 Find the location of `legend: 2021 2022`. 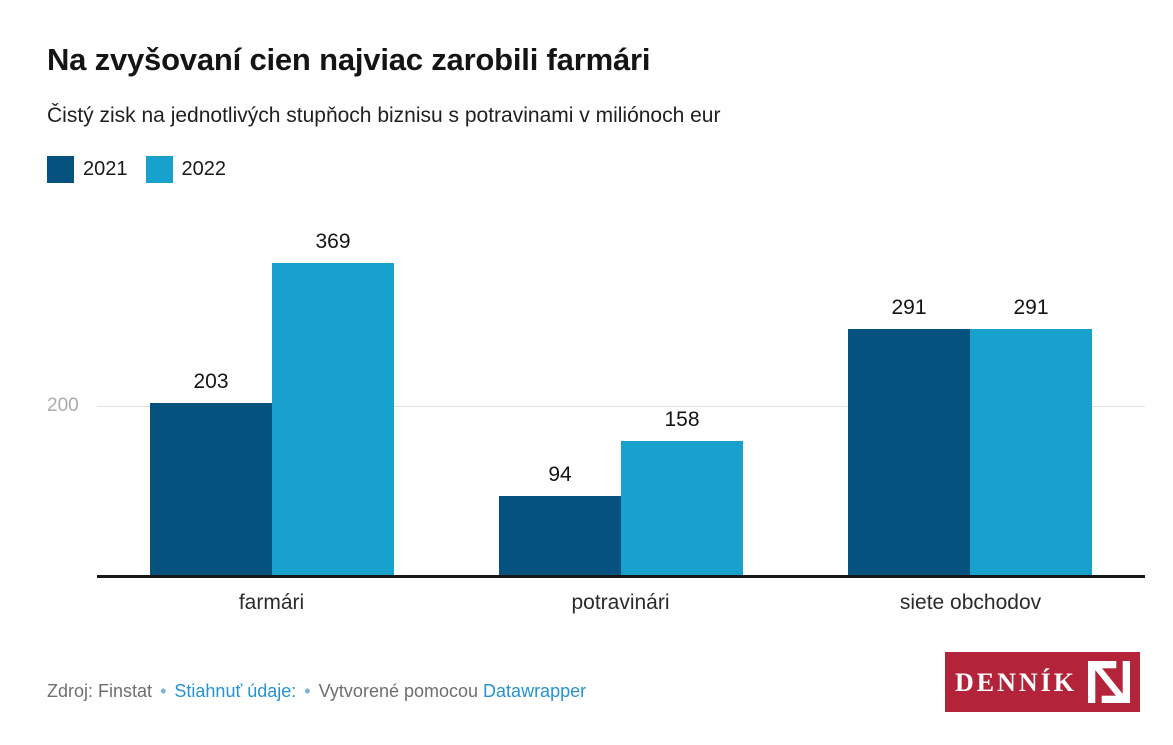

legend: 2021 2022 is located at coordinates (136, 169).